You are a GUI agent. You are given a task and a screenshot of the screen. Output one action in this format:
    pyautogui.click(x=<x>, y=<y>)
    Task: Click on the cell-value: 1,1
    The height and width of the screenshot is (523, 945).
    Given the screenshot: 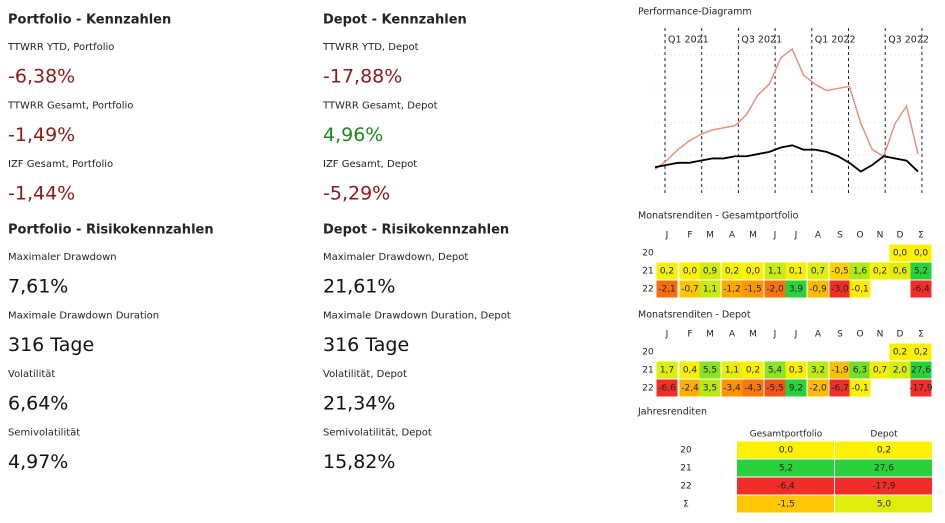 What is the action you would take?
    pyautogui.click(x=775, y=272)
    